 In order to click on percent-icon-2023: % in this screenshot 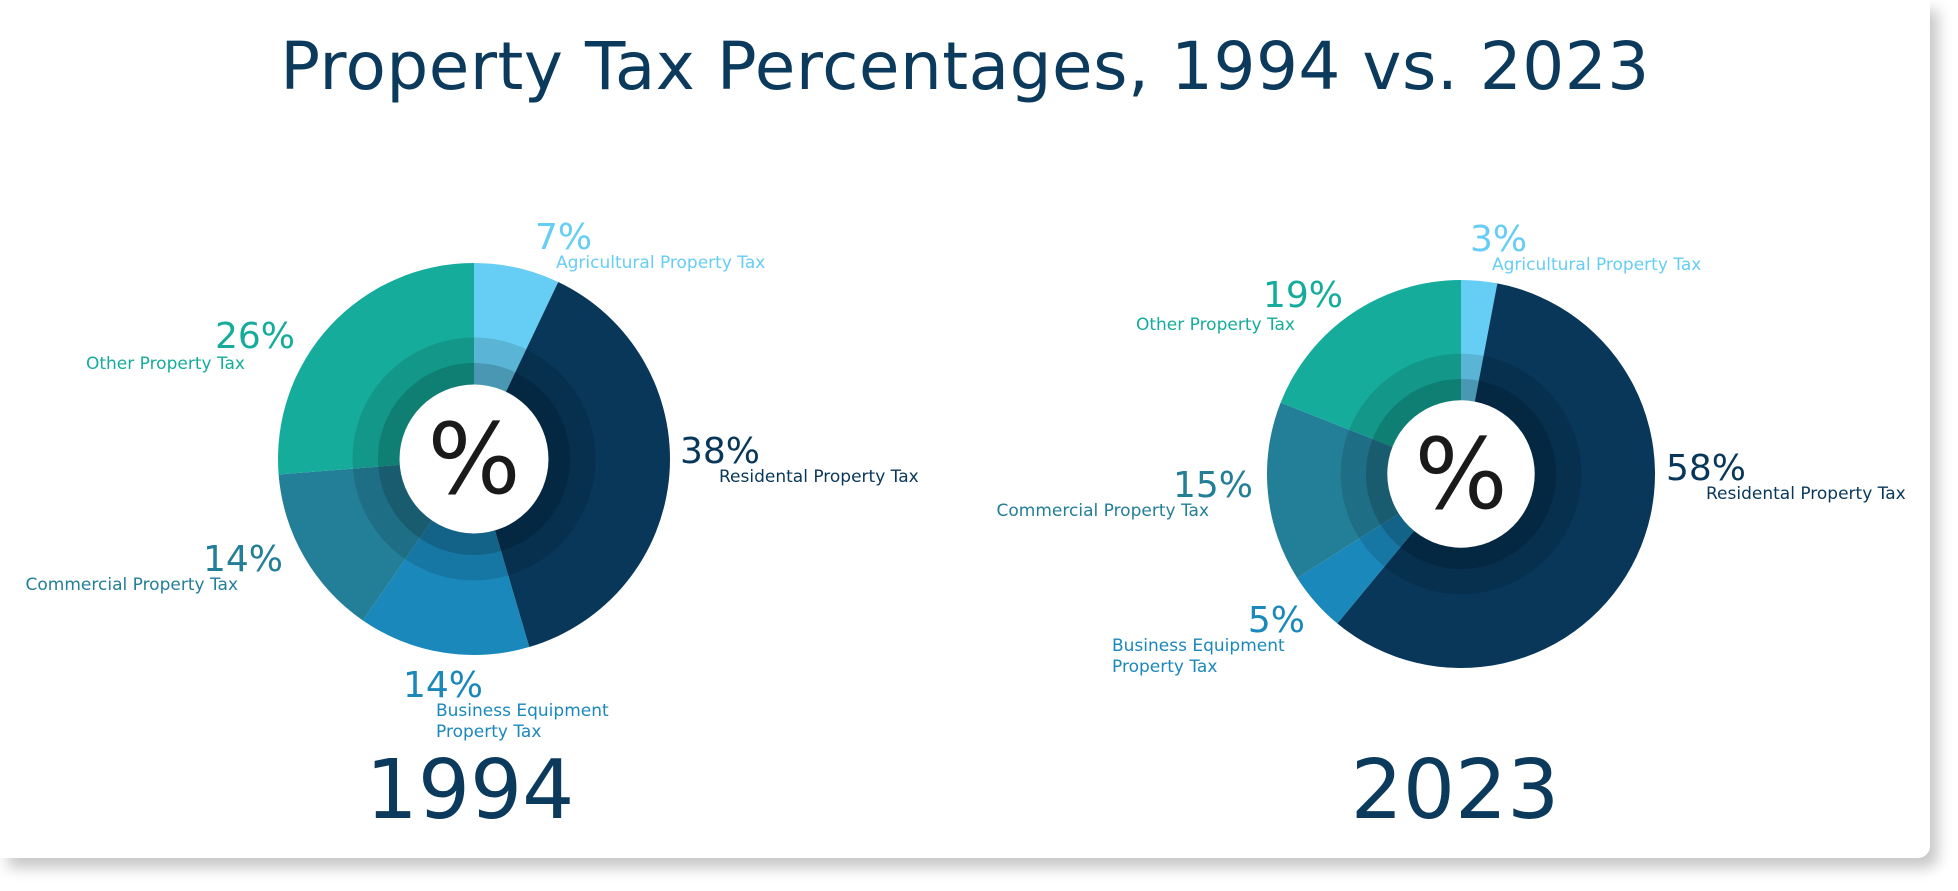, I will do `click(1460, 475)`.